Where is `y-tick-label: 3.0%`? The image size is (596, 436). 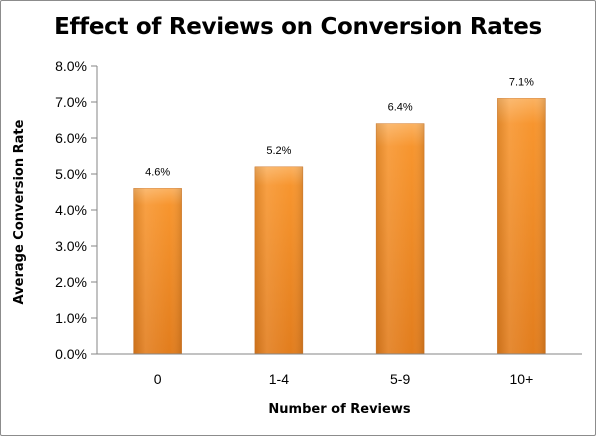
y-tick-label: 3.0% is located at coordinates (71, 246).